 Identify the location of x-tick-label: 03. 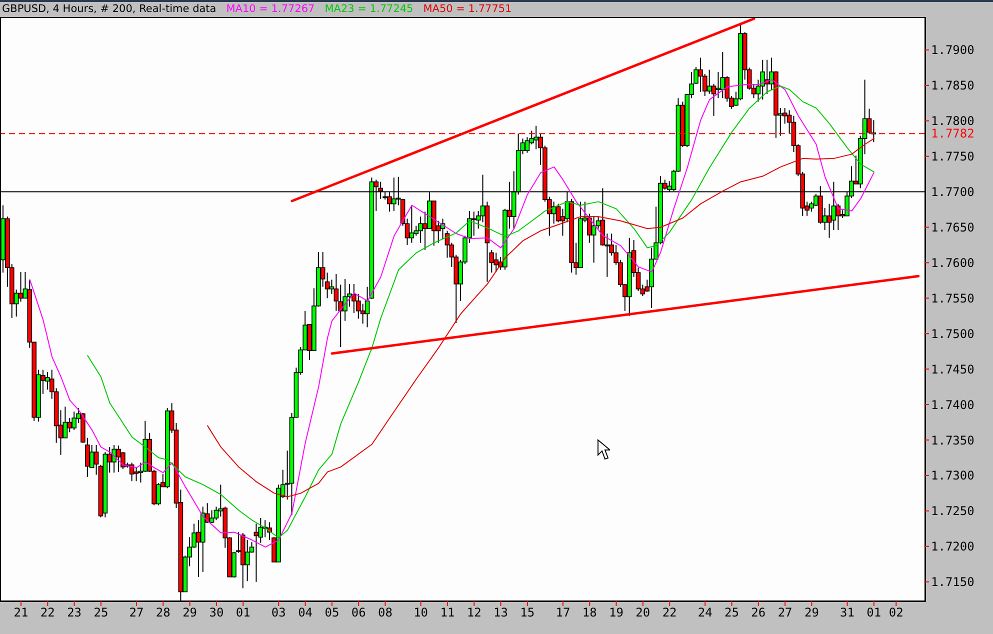
(278, 613).